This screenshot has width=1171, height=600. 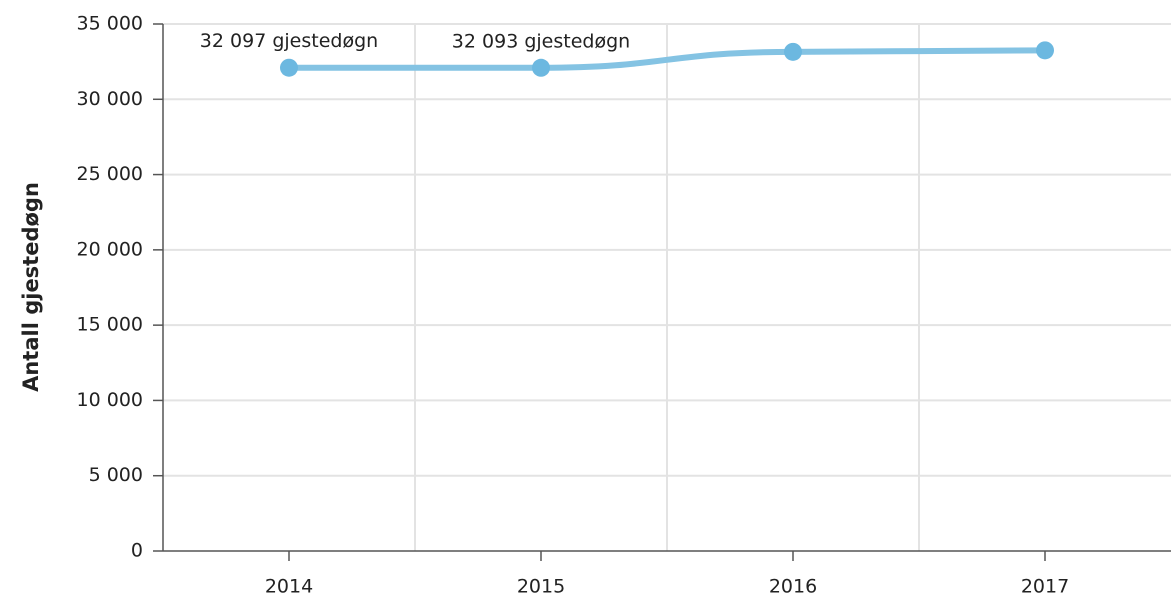 What do you see at coordinates (110, 325) in the screenshot?
I see `y-tick-label: 15 000` at bounding box center [110, 325].